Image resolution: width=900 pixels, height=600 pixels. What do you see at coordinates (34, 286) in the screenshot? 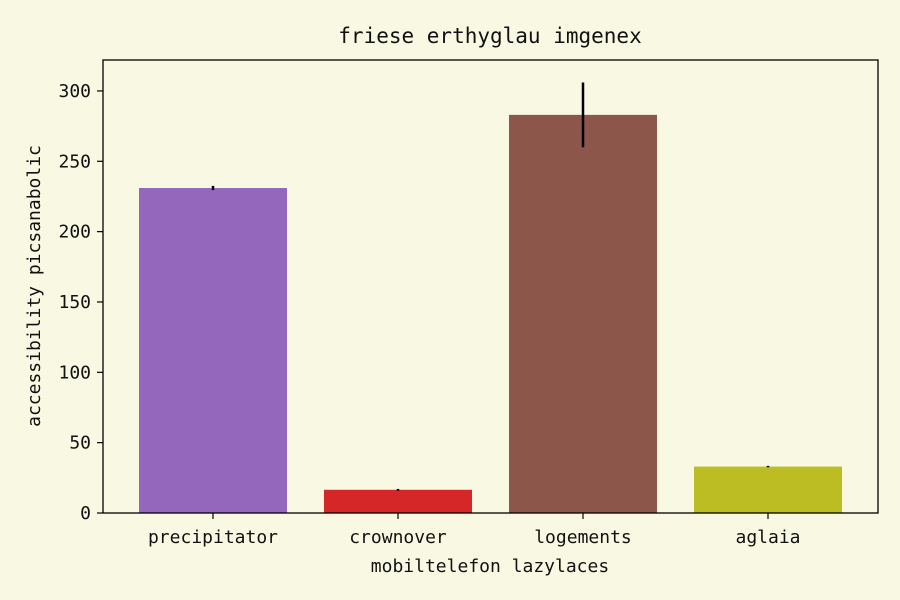
I see `y-axis-label: accessibility picsanabolic` at bounding box center [34, 286].